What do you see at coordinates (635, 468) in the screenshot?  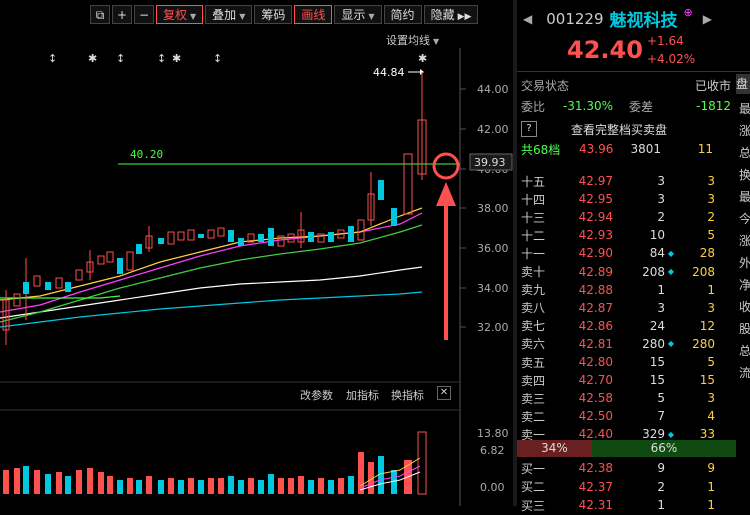 I see `order-book-row: 买一 42.38 9 9` at bounding box center [635, 468].